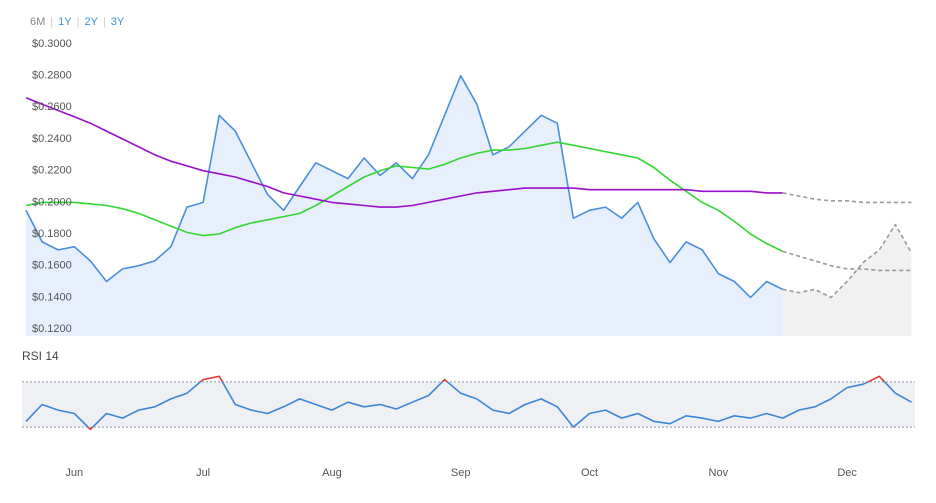  What do you see at coordinates (52, 202) in the screenshot?
I see `y-tick-label: $0.2000` at bounding box center [52, 202].